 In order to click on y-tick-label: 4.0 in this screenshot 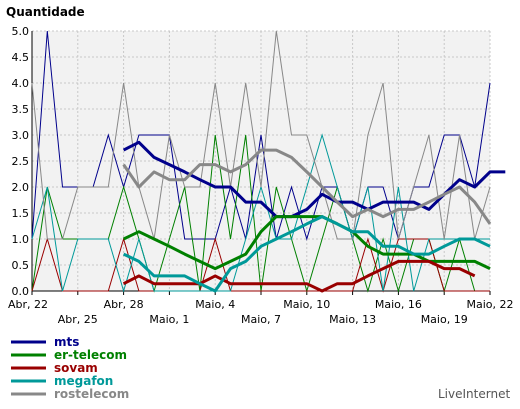, I will do `click(21, 83)`.